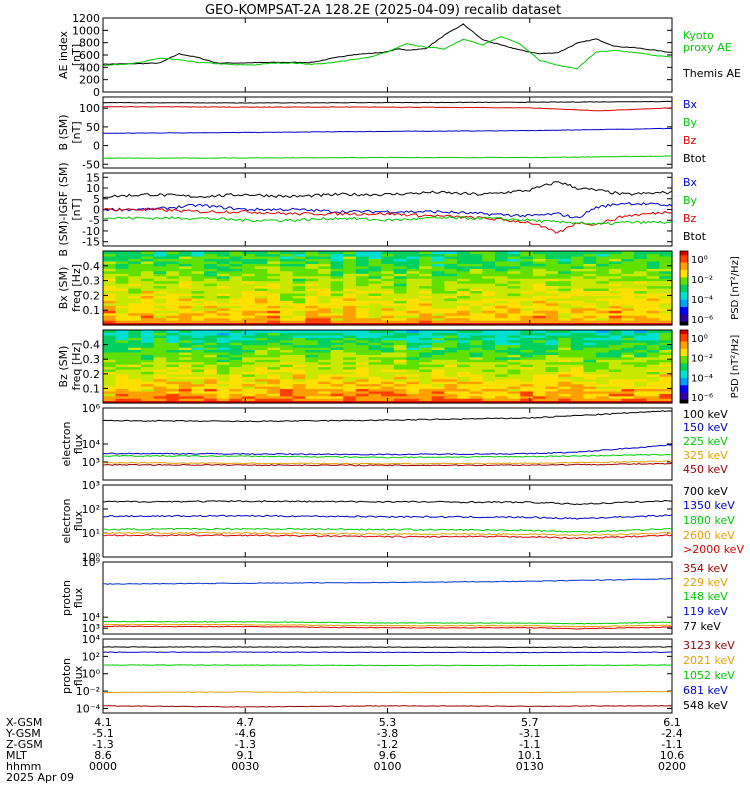  I want to click on legend-entry: 225 keV, so click(705, 441).